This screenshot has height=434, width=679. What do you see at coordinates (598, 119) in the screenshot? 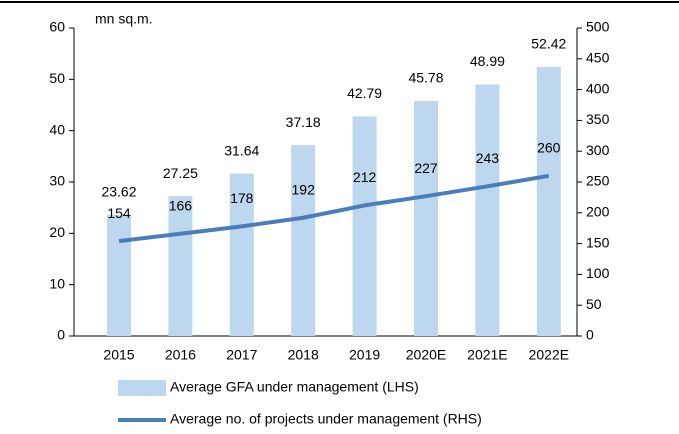
I see `y2-tick-label: 350` at bounding box center [598, 119].